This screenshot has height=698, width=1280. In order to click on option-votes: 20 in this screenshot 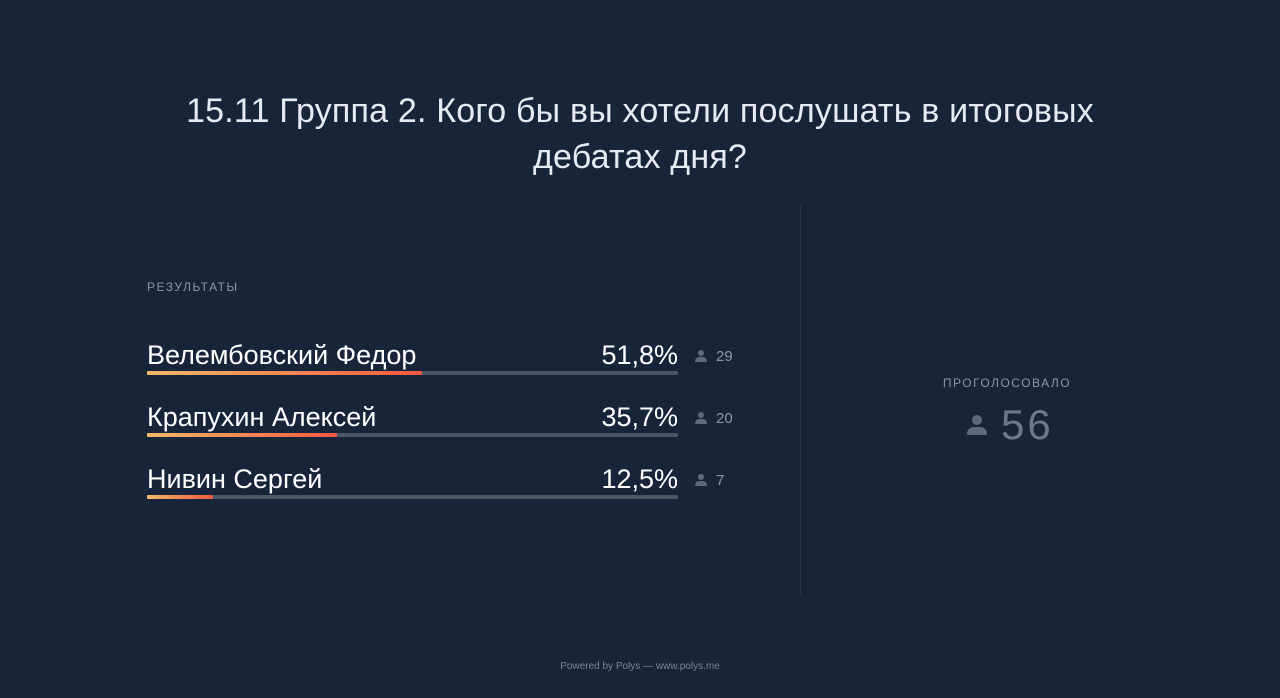, I will do `click(714, 418)`.